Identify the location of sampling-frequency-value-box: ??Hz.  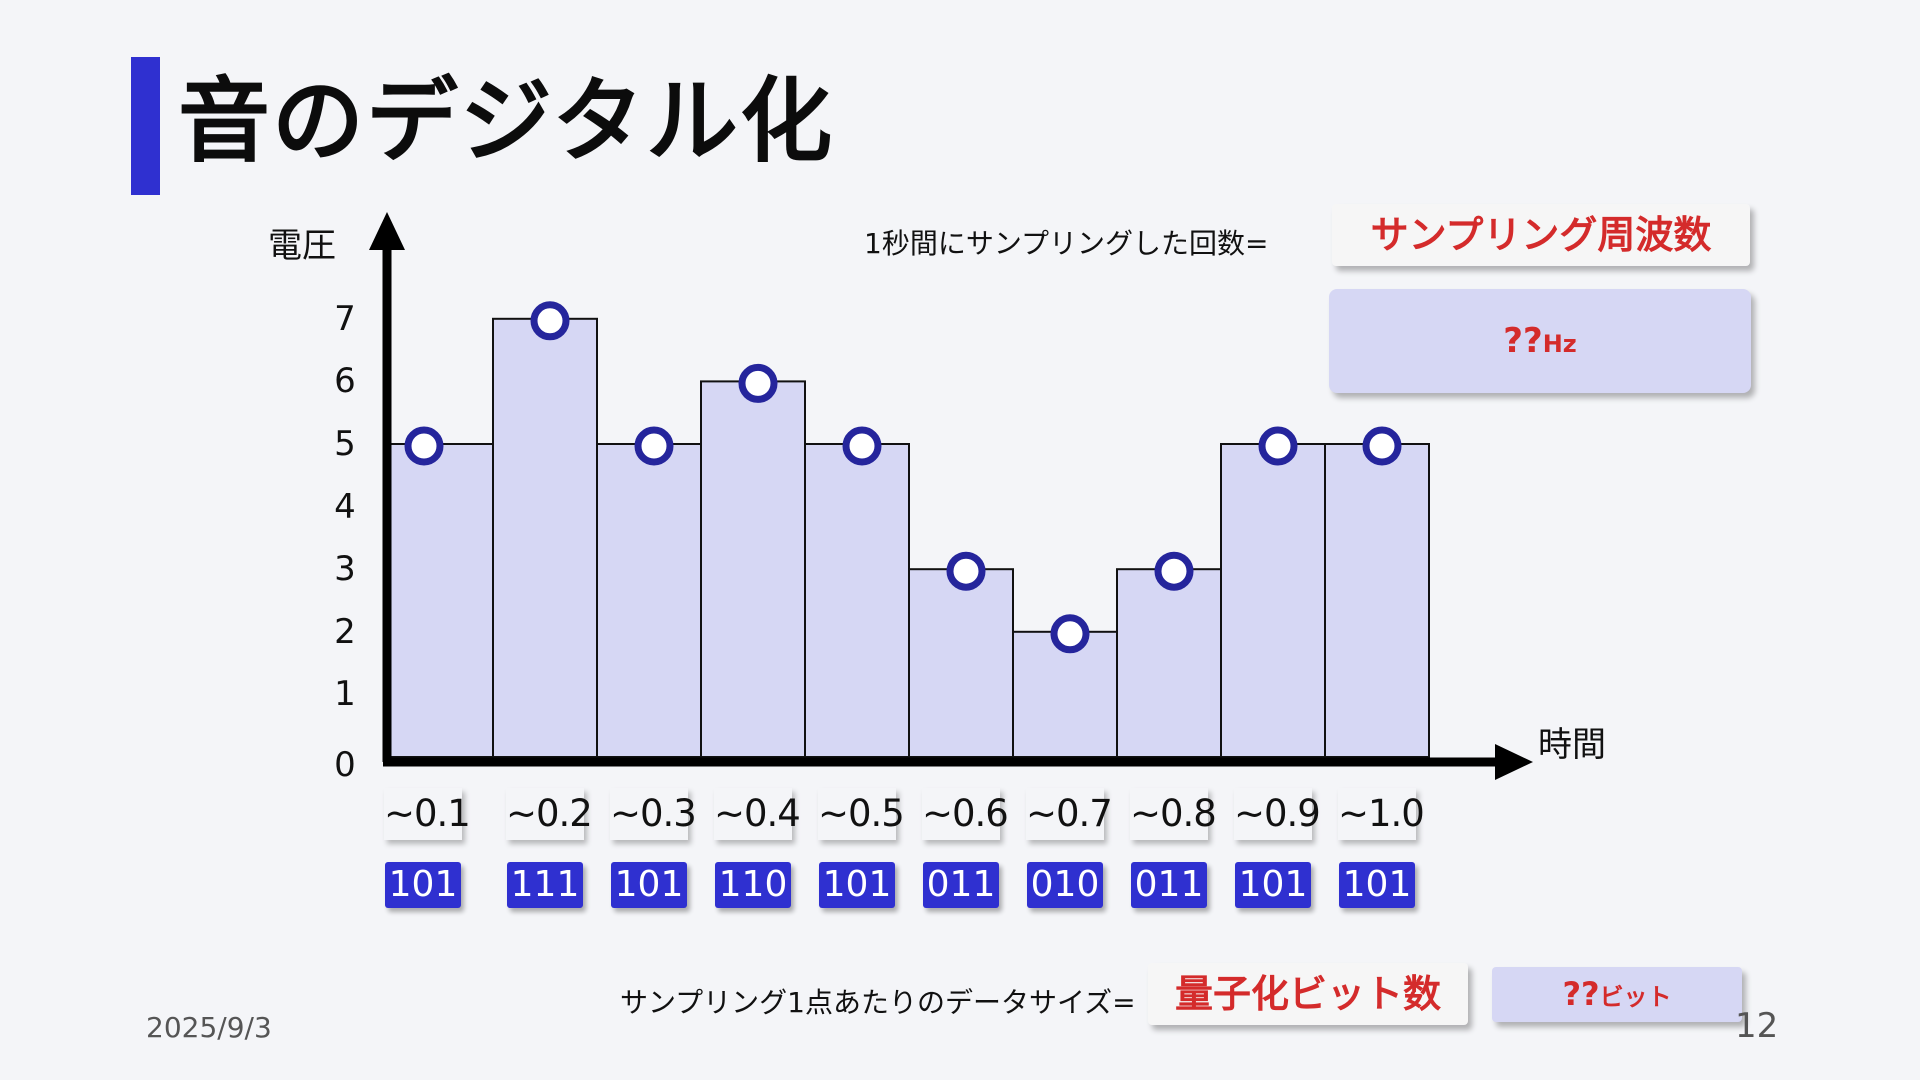
(1540, 341).